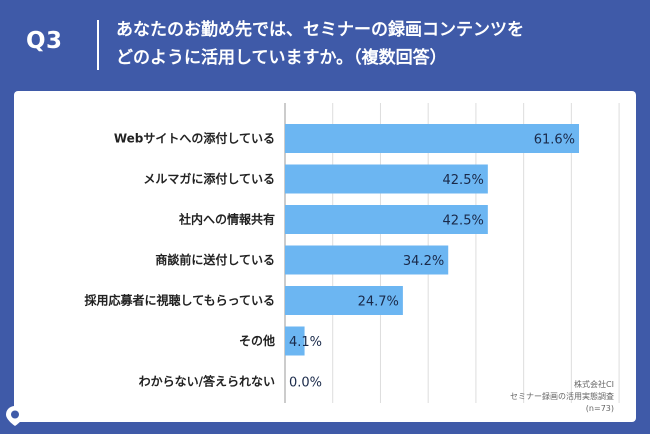 The image size is (650, 434). What do you see at coordinates (15, 416) in the screenshot?
I see `location-pin-icon` at bounding box center [15, 416].